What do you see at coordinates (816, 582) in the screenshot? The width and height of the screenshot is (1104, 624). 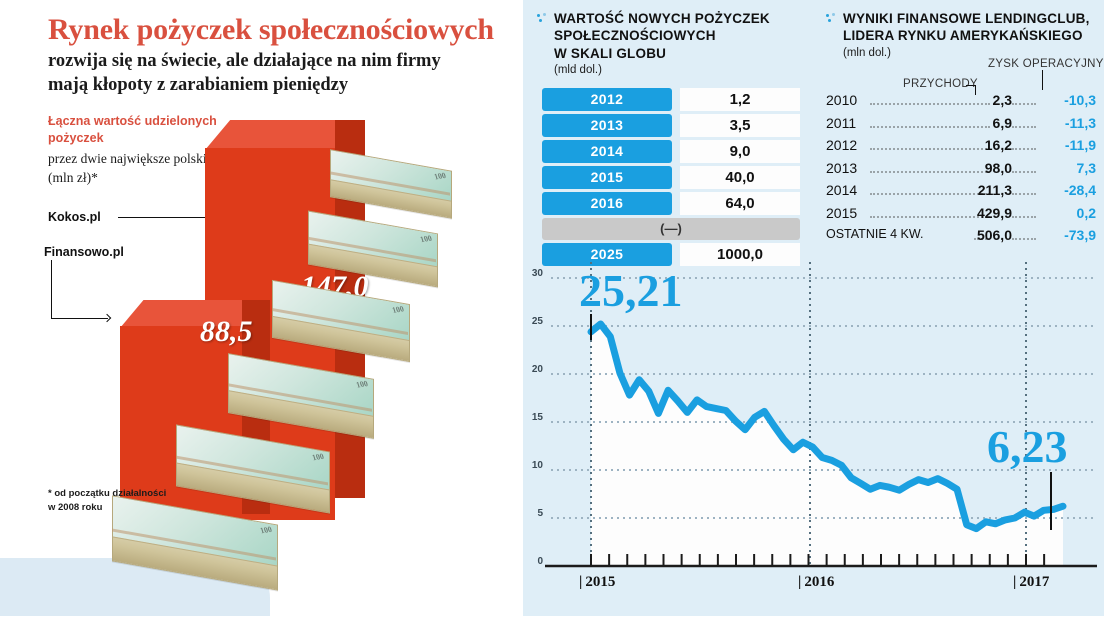 I see `x-tick-2016: | 2016` at bounding box center [816, 582].